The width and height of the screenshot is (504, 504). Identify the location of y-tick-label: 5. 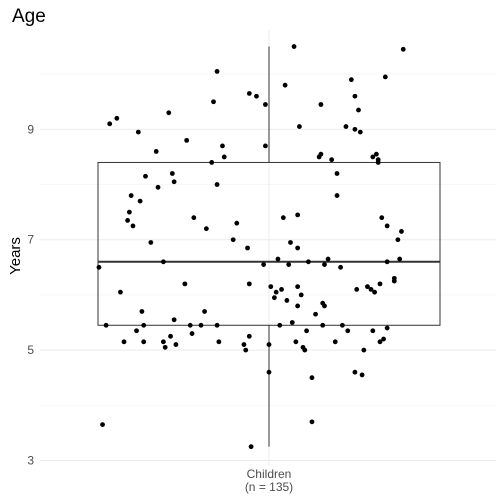
(30, 350).